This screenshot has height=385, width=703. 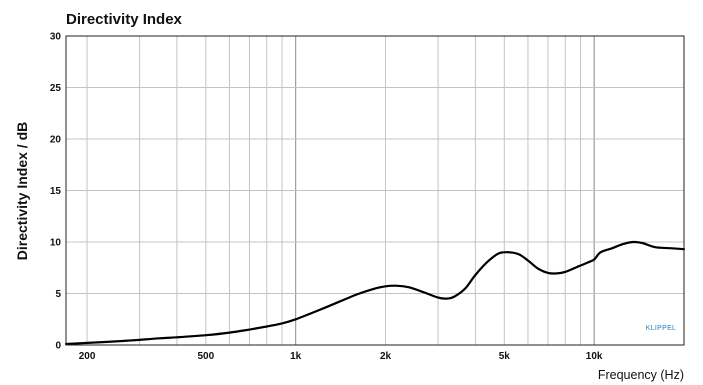 What do you see at coordinates (87, 356) in the screenshot?
I see `x-tick-label: 200` at bounding box center [87, 356].